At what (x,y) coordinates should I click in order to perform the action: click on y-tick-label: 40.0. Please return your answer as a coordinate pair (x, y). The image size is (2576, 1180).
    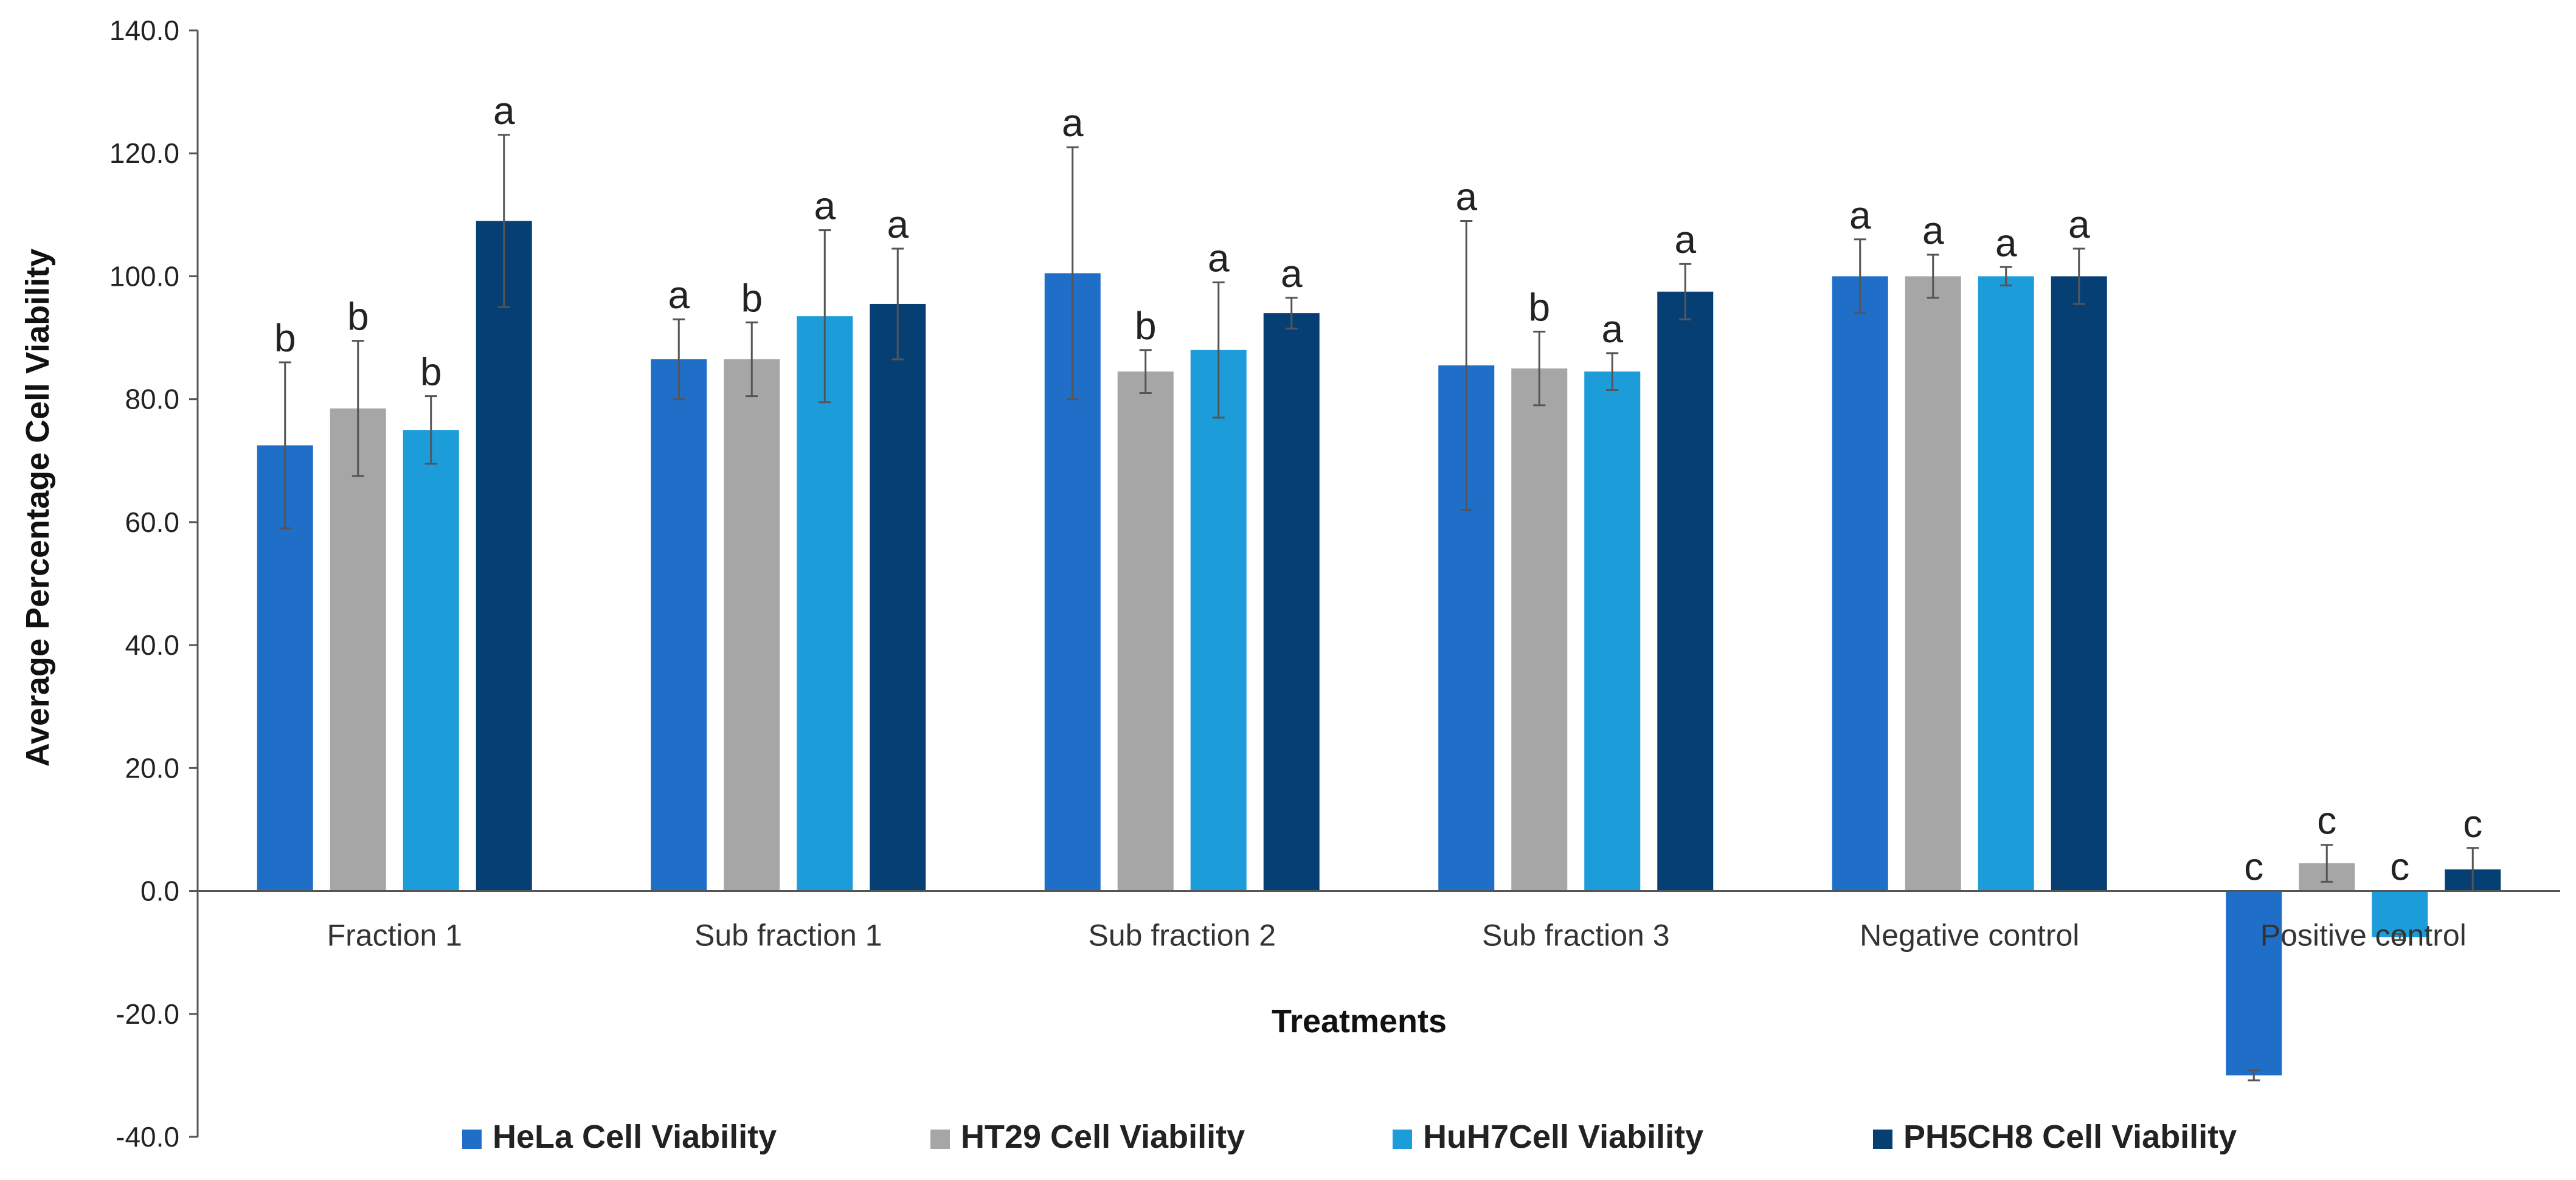
    Looking at the image, I should click on (152, 645).